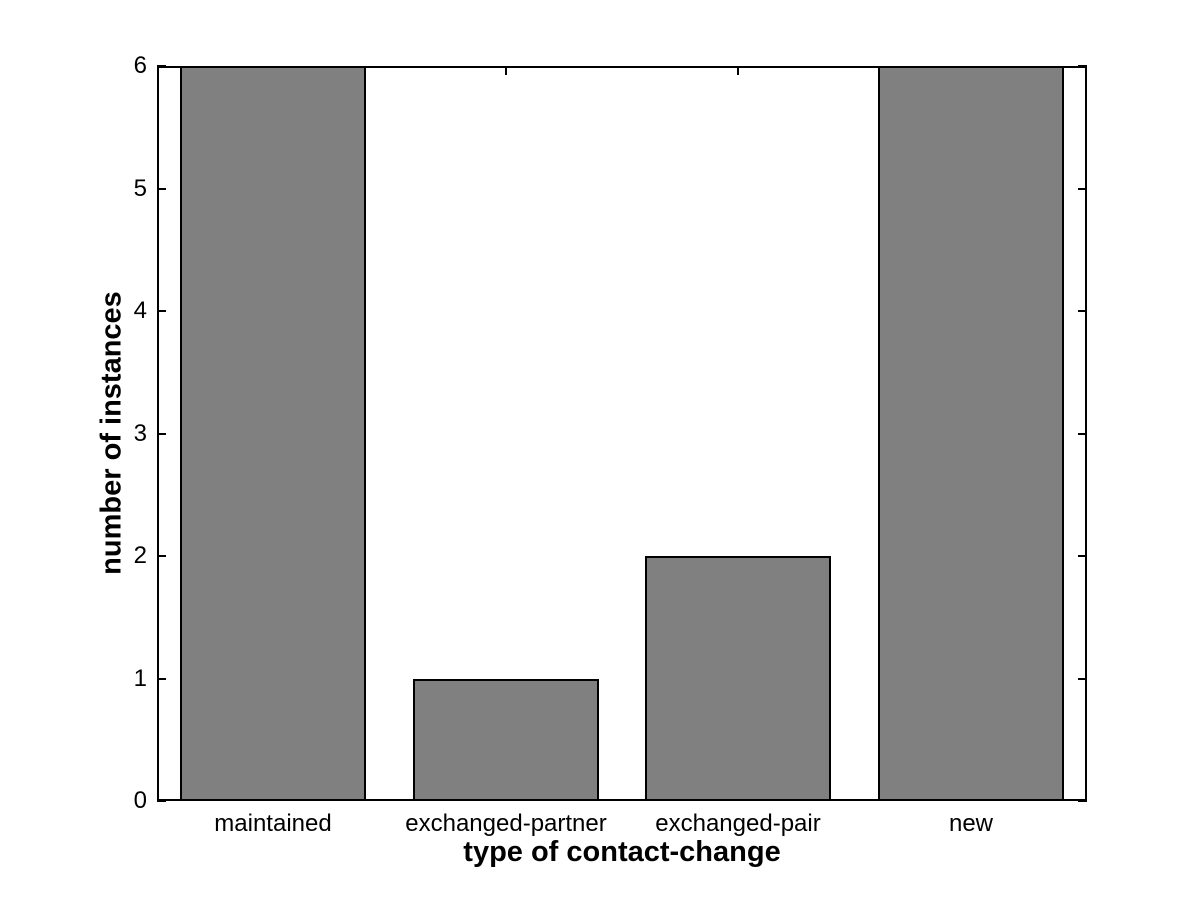 This screenshot has height=901, width=1201. Describe the element at coordinates (140, 678) in the screenshot. I see `y-tick-label: 1` at that location.